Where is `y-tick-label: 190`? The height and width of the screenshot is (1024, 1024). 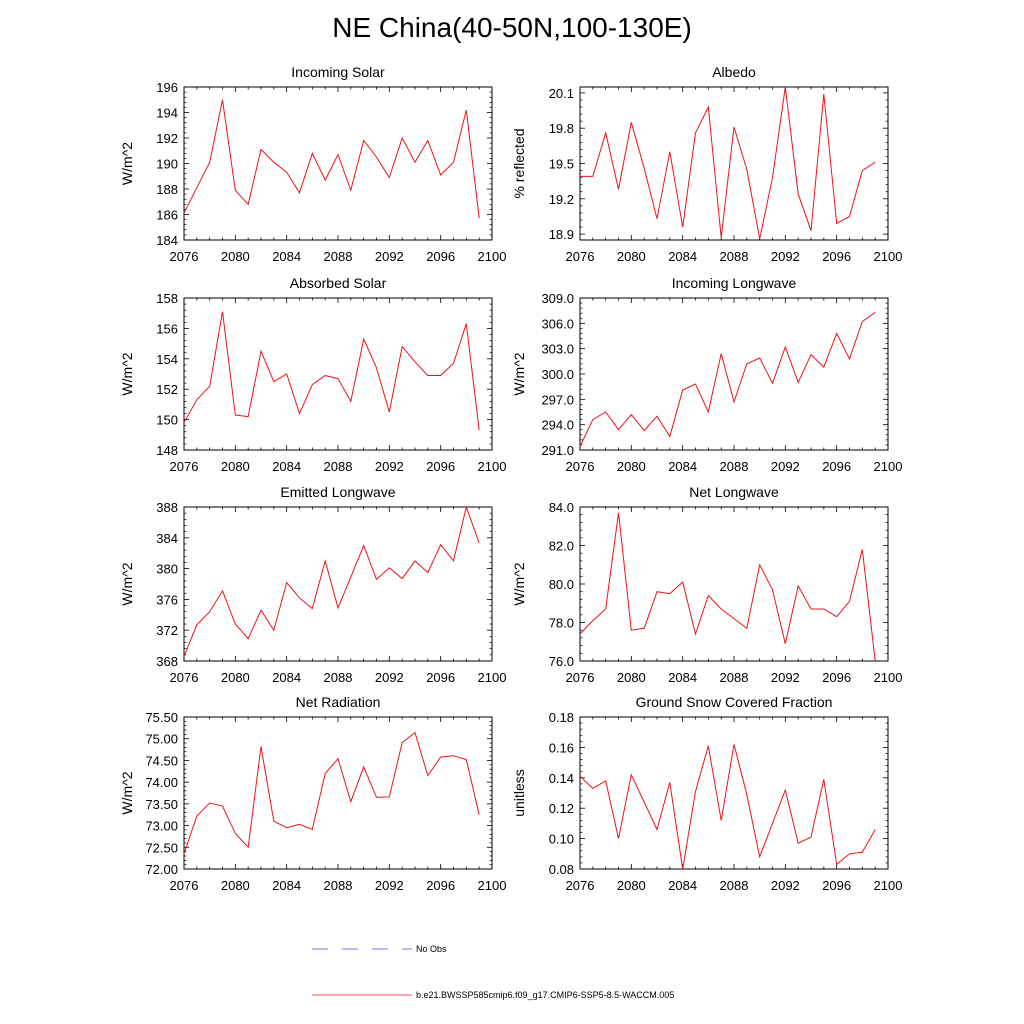 y-tick-label: 190 is located at coordinates (167, 164).